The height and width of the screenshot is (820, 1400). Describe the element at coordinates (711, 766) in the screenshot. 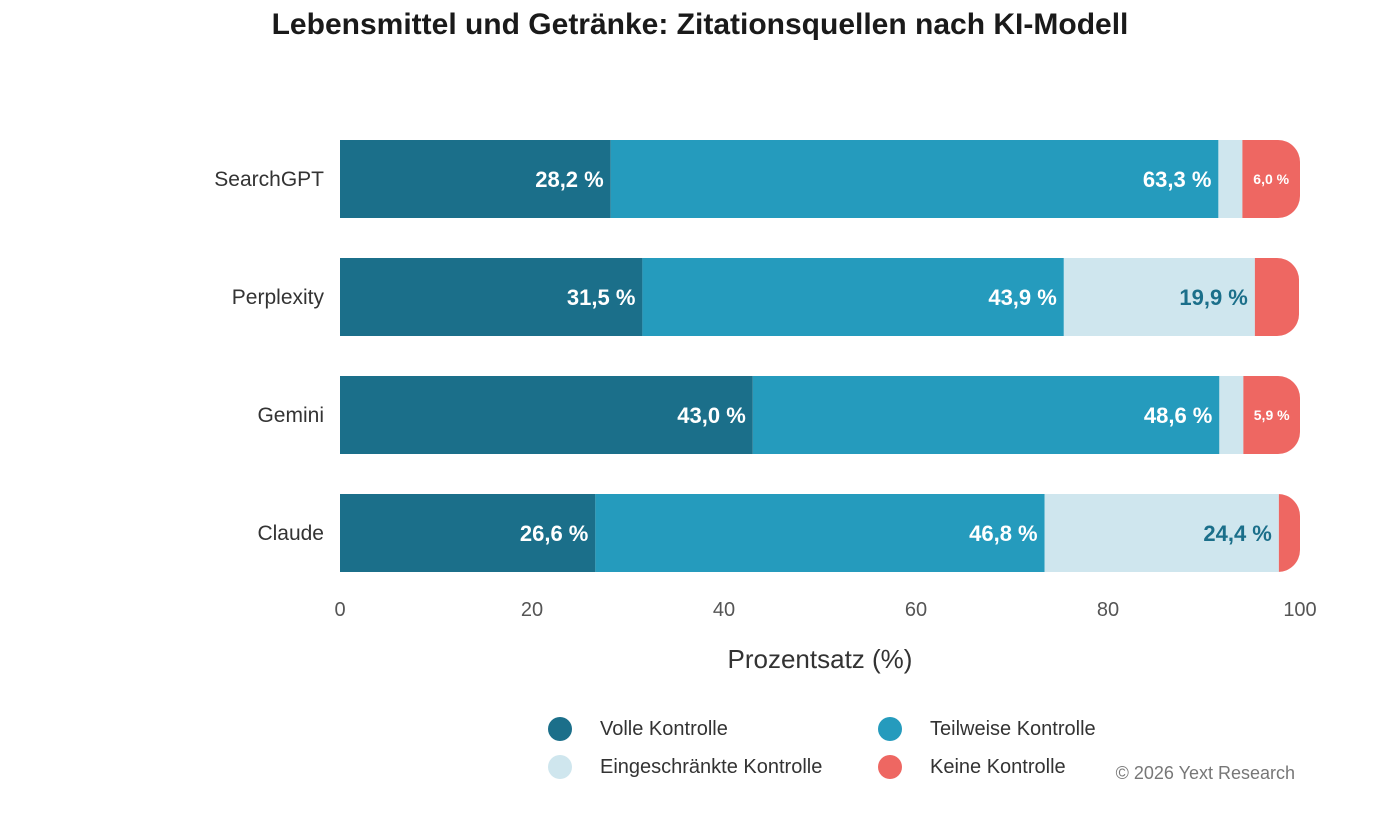

I see `legend-label: Eingeschränkte Kontrolle` at that location.